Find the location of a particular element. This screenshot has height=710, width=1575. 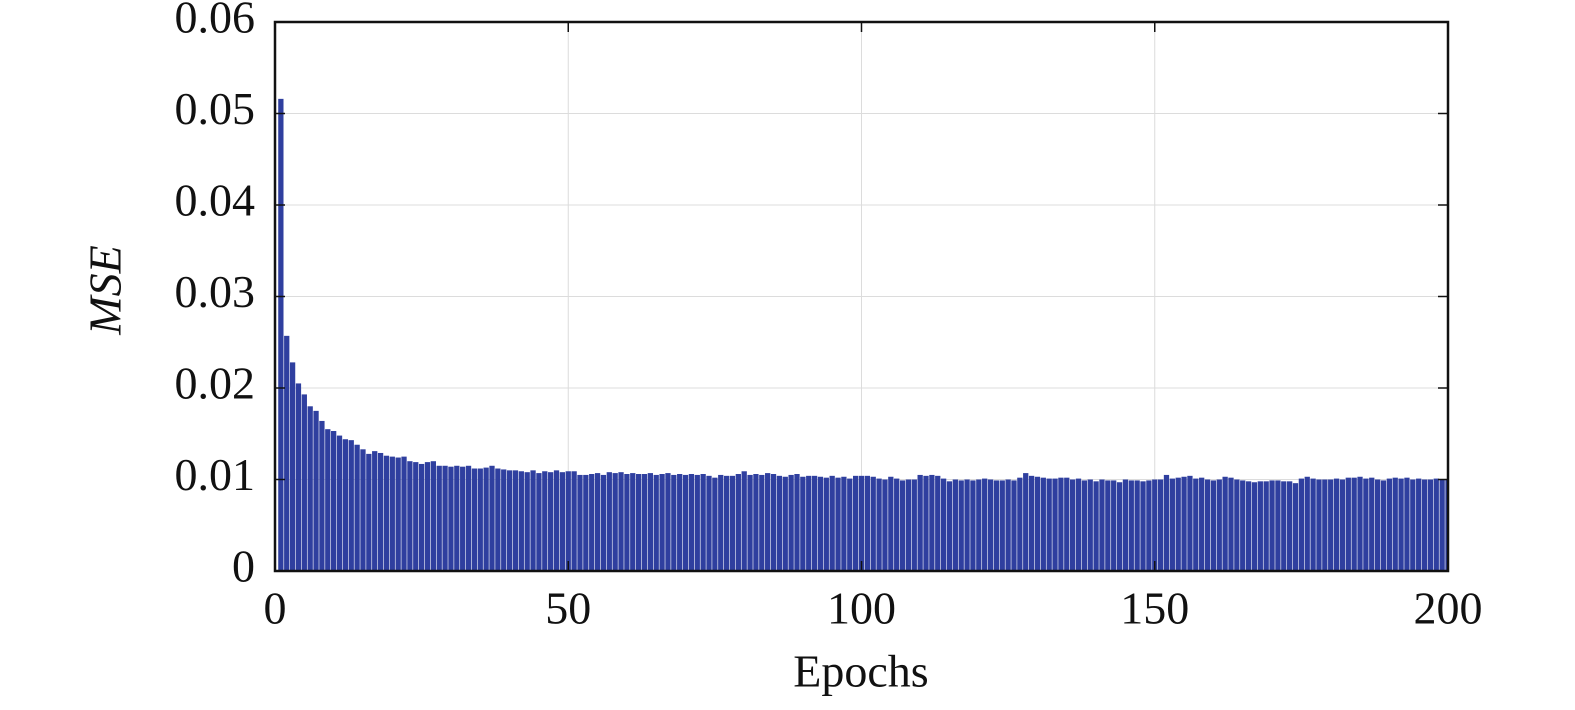

y-tick-label: 0.04 is located at coordinates (215, 200).